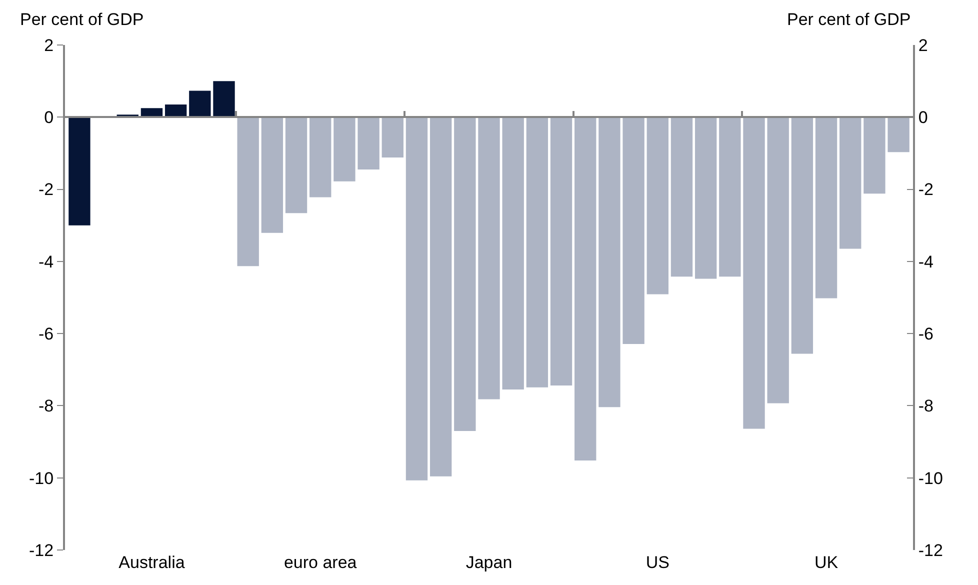 Image resolution: width=978 pixels, height=585 pixels. Describe the element at coordinates (46, 334) in the screenshot. I see `y-tick-label: -6` at that location.